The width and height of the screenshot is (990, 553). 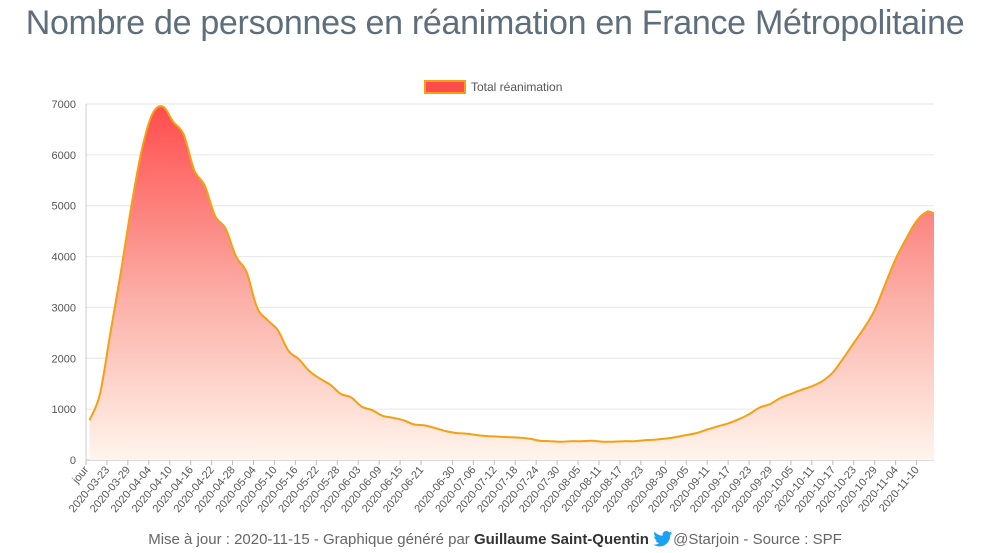 What do you see at coordinates (64, 410) in the screenshot?
I see `y-tick-label: 1000` at bounding box center [64, 410].